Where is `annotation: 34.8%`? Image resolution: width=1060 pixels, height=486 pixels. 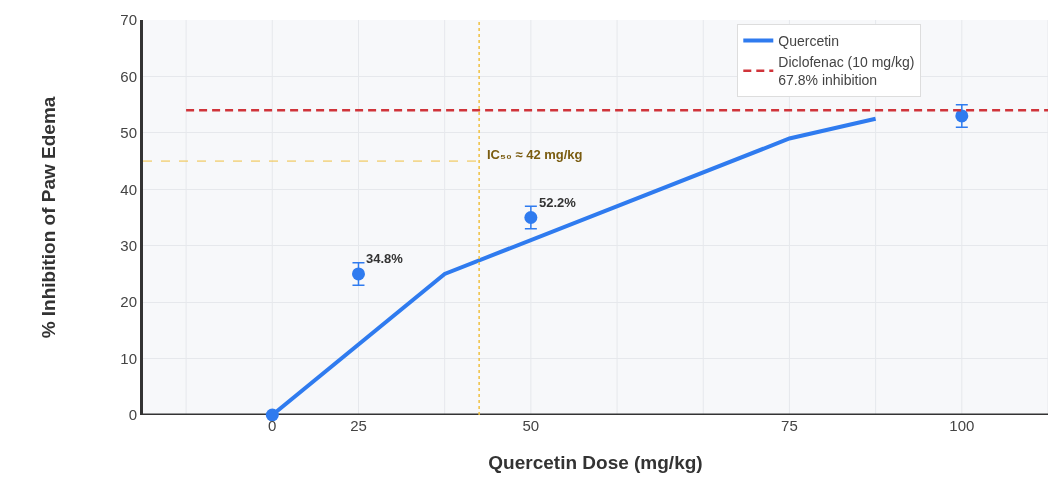 annotation: 34.8% is located at coordinates (385, 258).